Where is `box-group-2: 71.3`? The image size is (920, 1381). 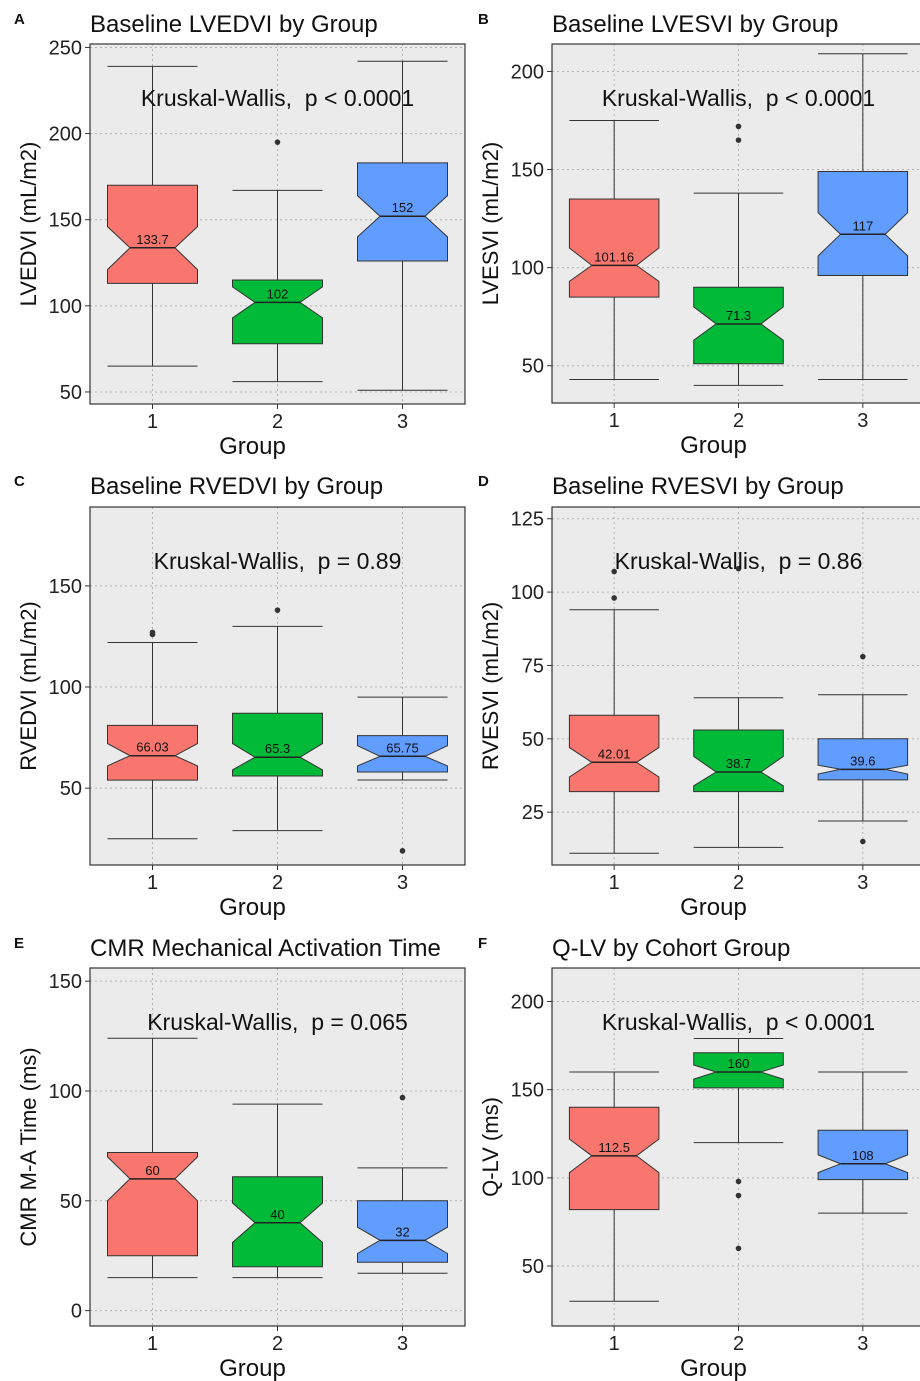 box-group-2: 71.3 is located at coordinates (738, 254).